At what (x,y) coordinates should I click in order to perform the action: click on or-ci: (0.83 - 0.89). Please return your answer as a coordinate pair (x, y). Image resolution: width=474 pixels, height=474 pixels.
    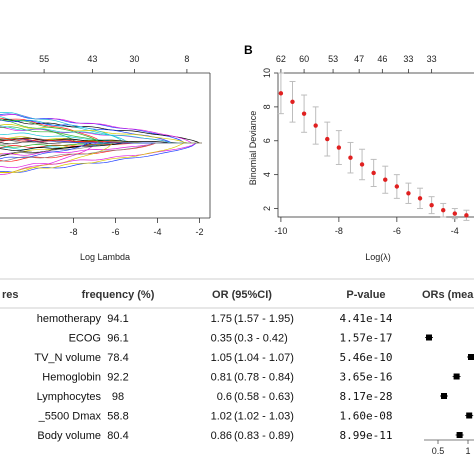
    Looking at the image, I should click on (264, 436).